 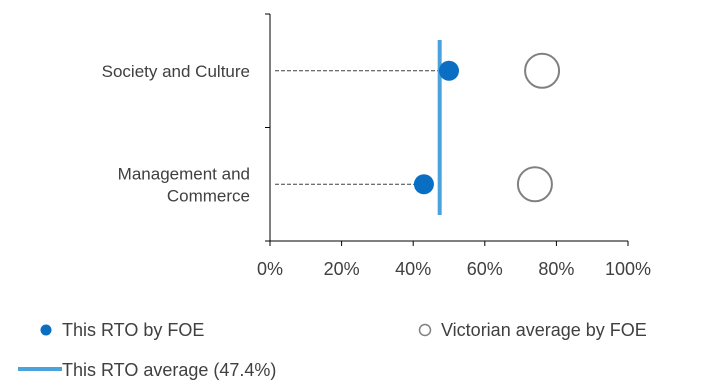 I want to click on y-category-label: Commerce, so click(x=208, y=195).